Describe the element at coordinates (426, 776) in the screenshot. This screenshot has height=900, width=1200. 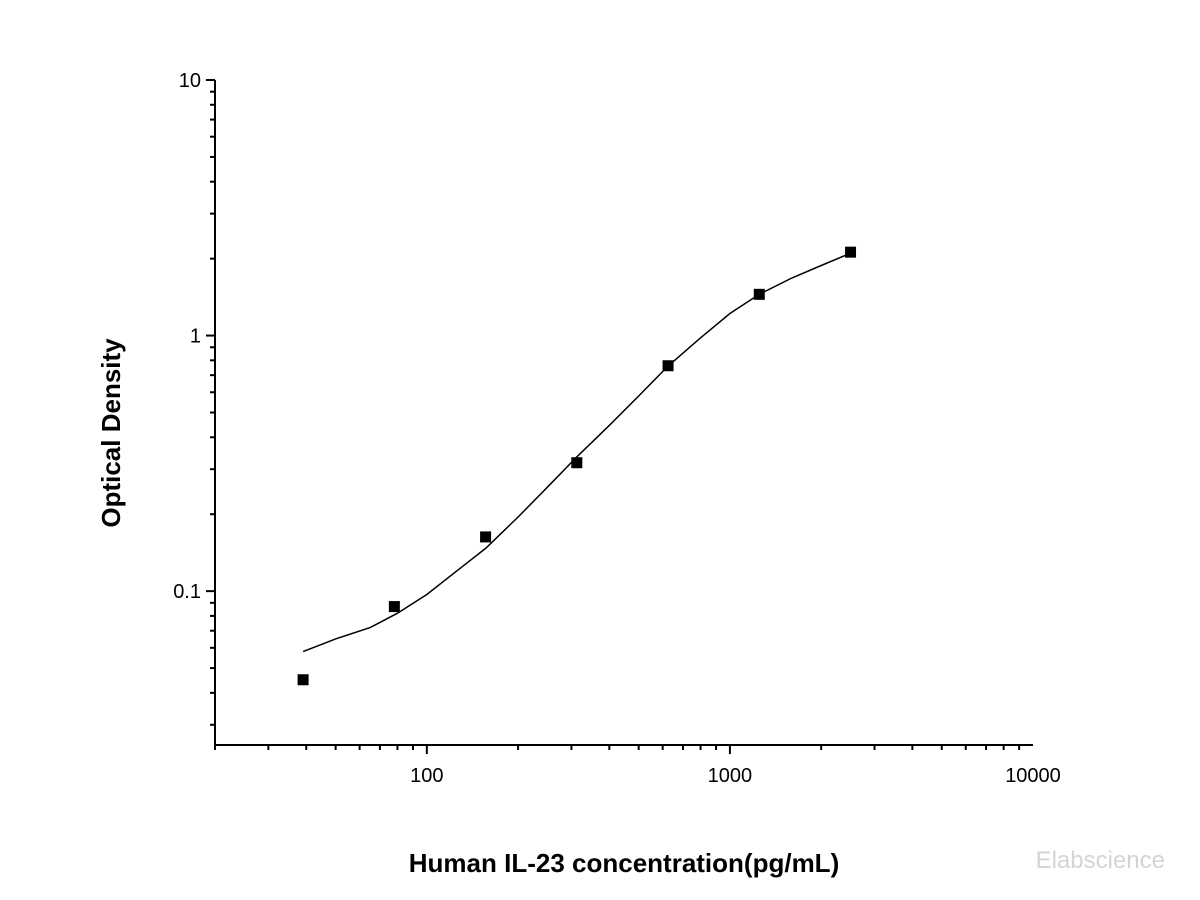
I see `x-tick-label: 100` at that location.